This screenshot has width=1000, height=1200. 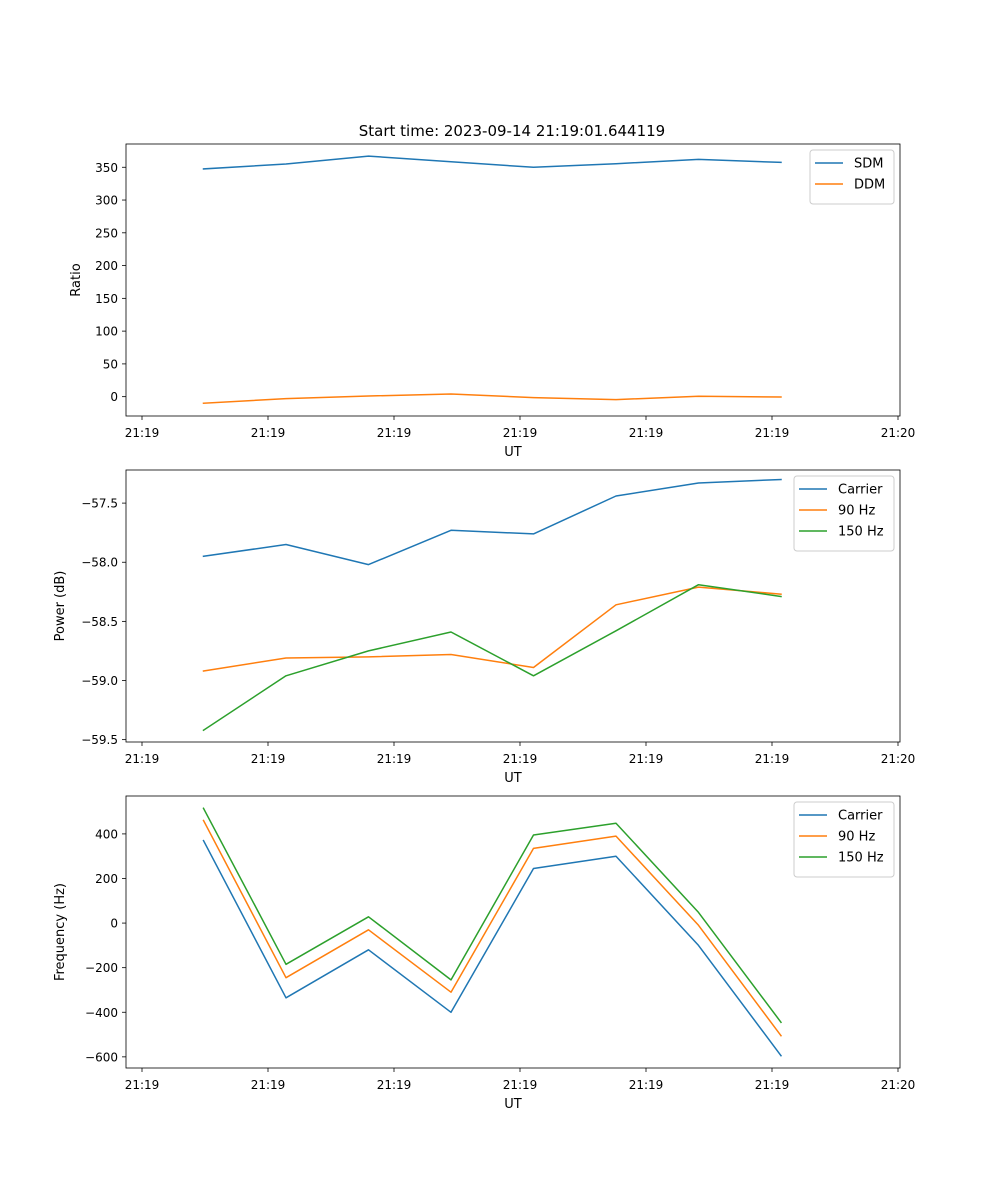 What do you see at coordinates (99, 622) in the screenshot?
I see `y-tick-label: −58.5` at bounding box center [99, 622].